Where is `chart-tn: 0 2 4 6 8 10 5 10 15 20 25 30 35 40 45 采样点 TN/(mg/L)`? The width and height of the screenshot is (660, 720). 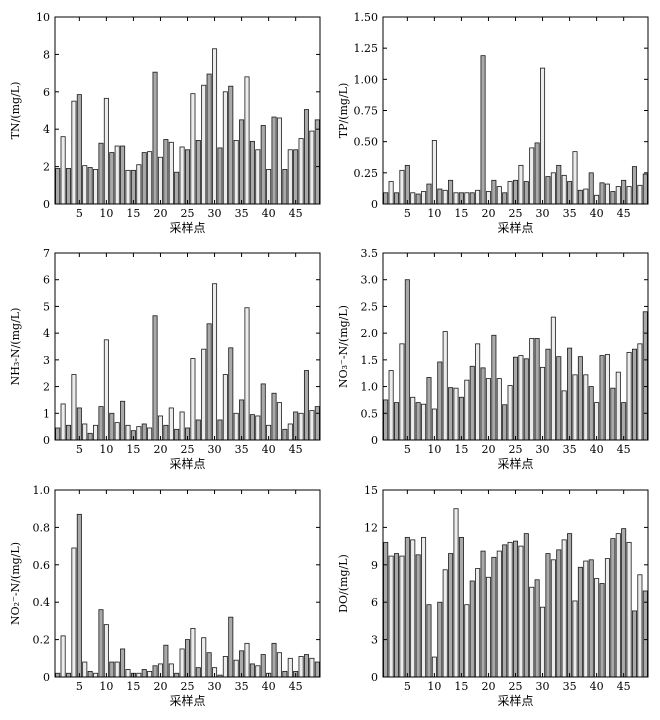
chart-tn: 0 2 4 6 8 10 5 10 15 20 25 30 35 40 45 采样点 TN/(mg/L) is located at coordinates (165, 123).